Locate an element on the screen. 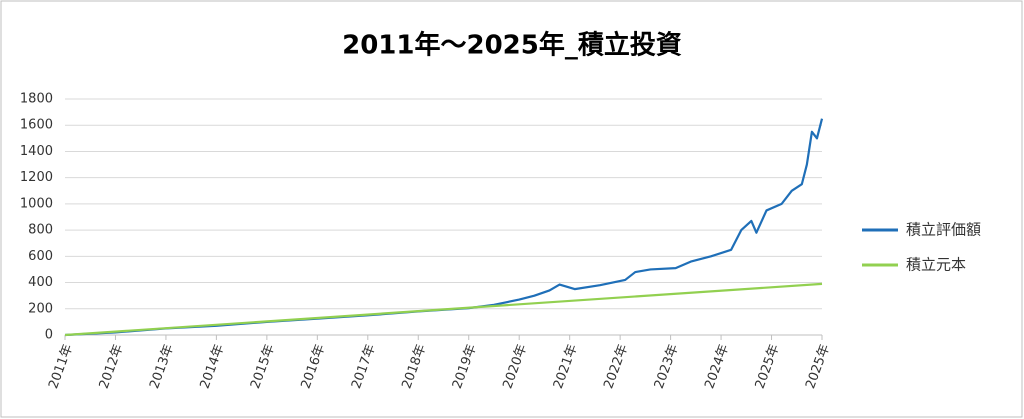  y-tick-label: 1200 is located at coordinates (36, 177).